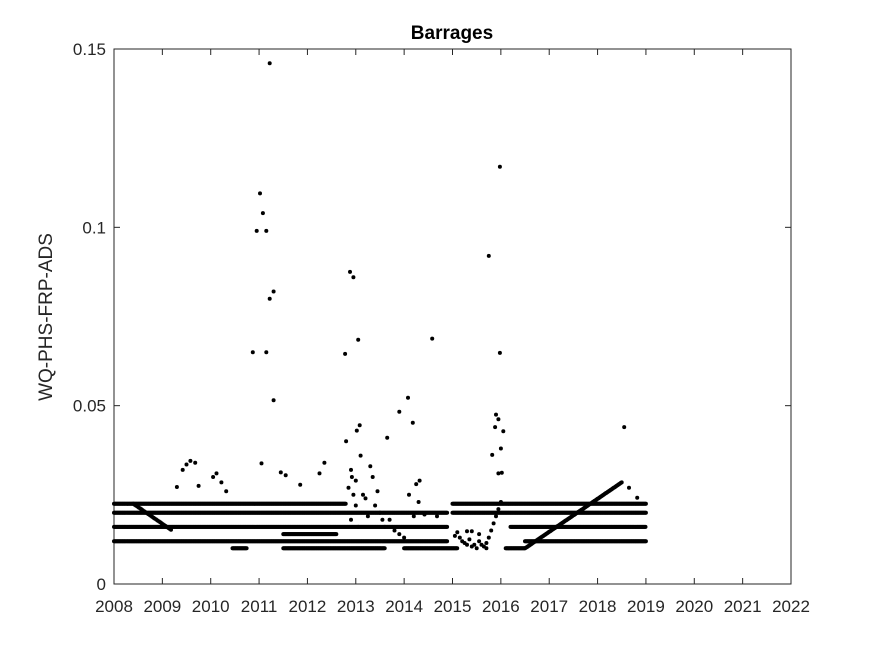 The image size is (875, 656). What do you see at coordinates (694, 606) in the screenshot?
I see `x-tick-label: 2020` at bounding box center [694, 606].